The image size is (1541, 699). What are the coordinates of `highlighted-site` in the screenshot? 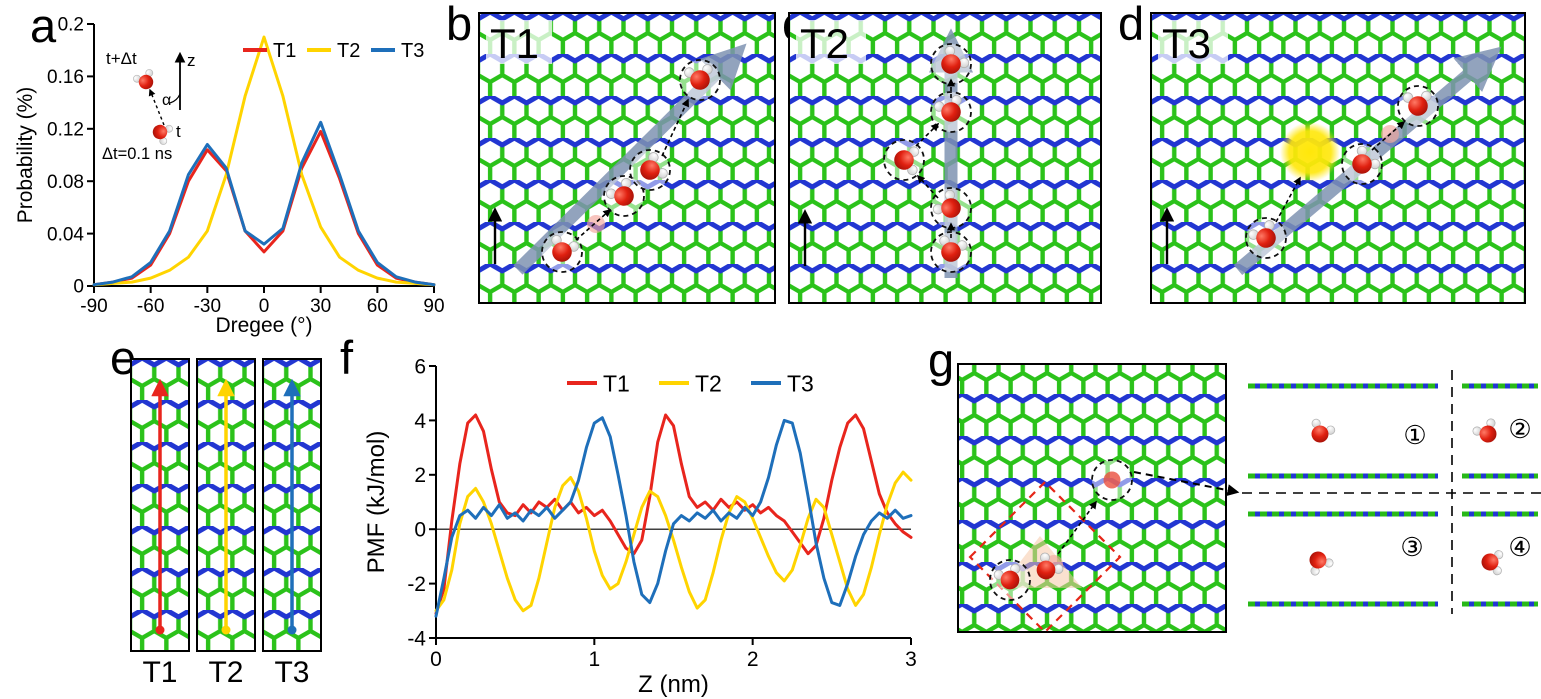 It's located at (1310, 152).